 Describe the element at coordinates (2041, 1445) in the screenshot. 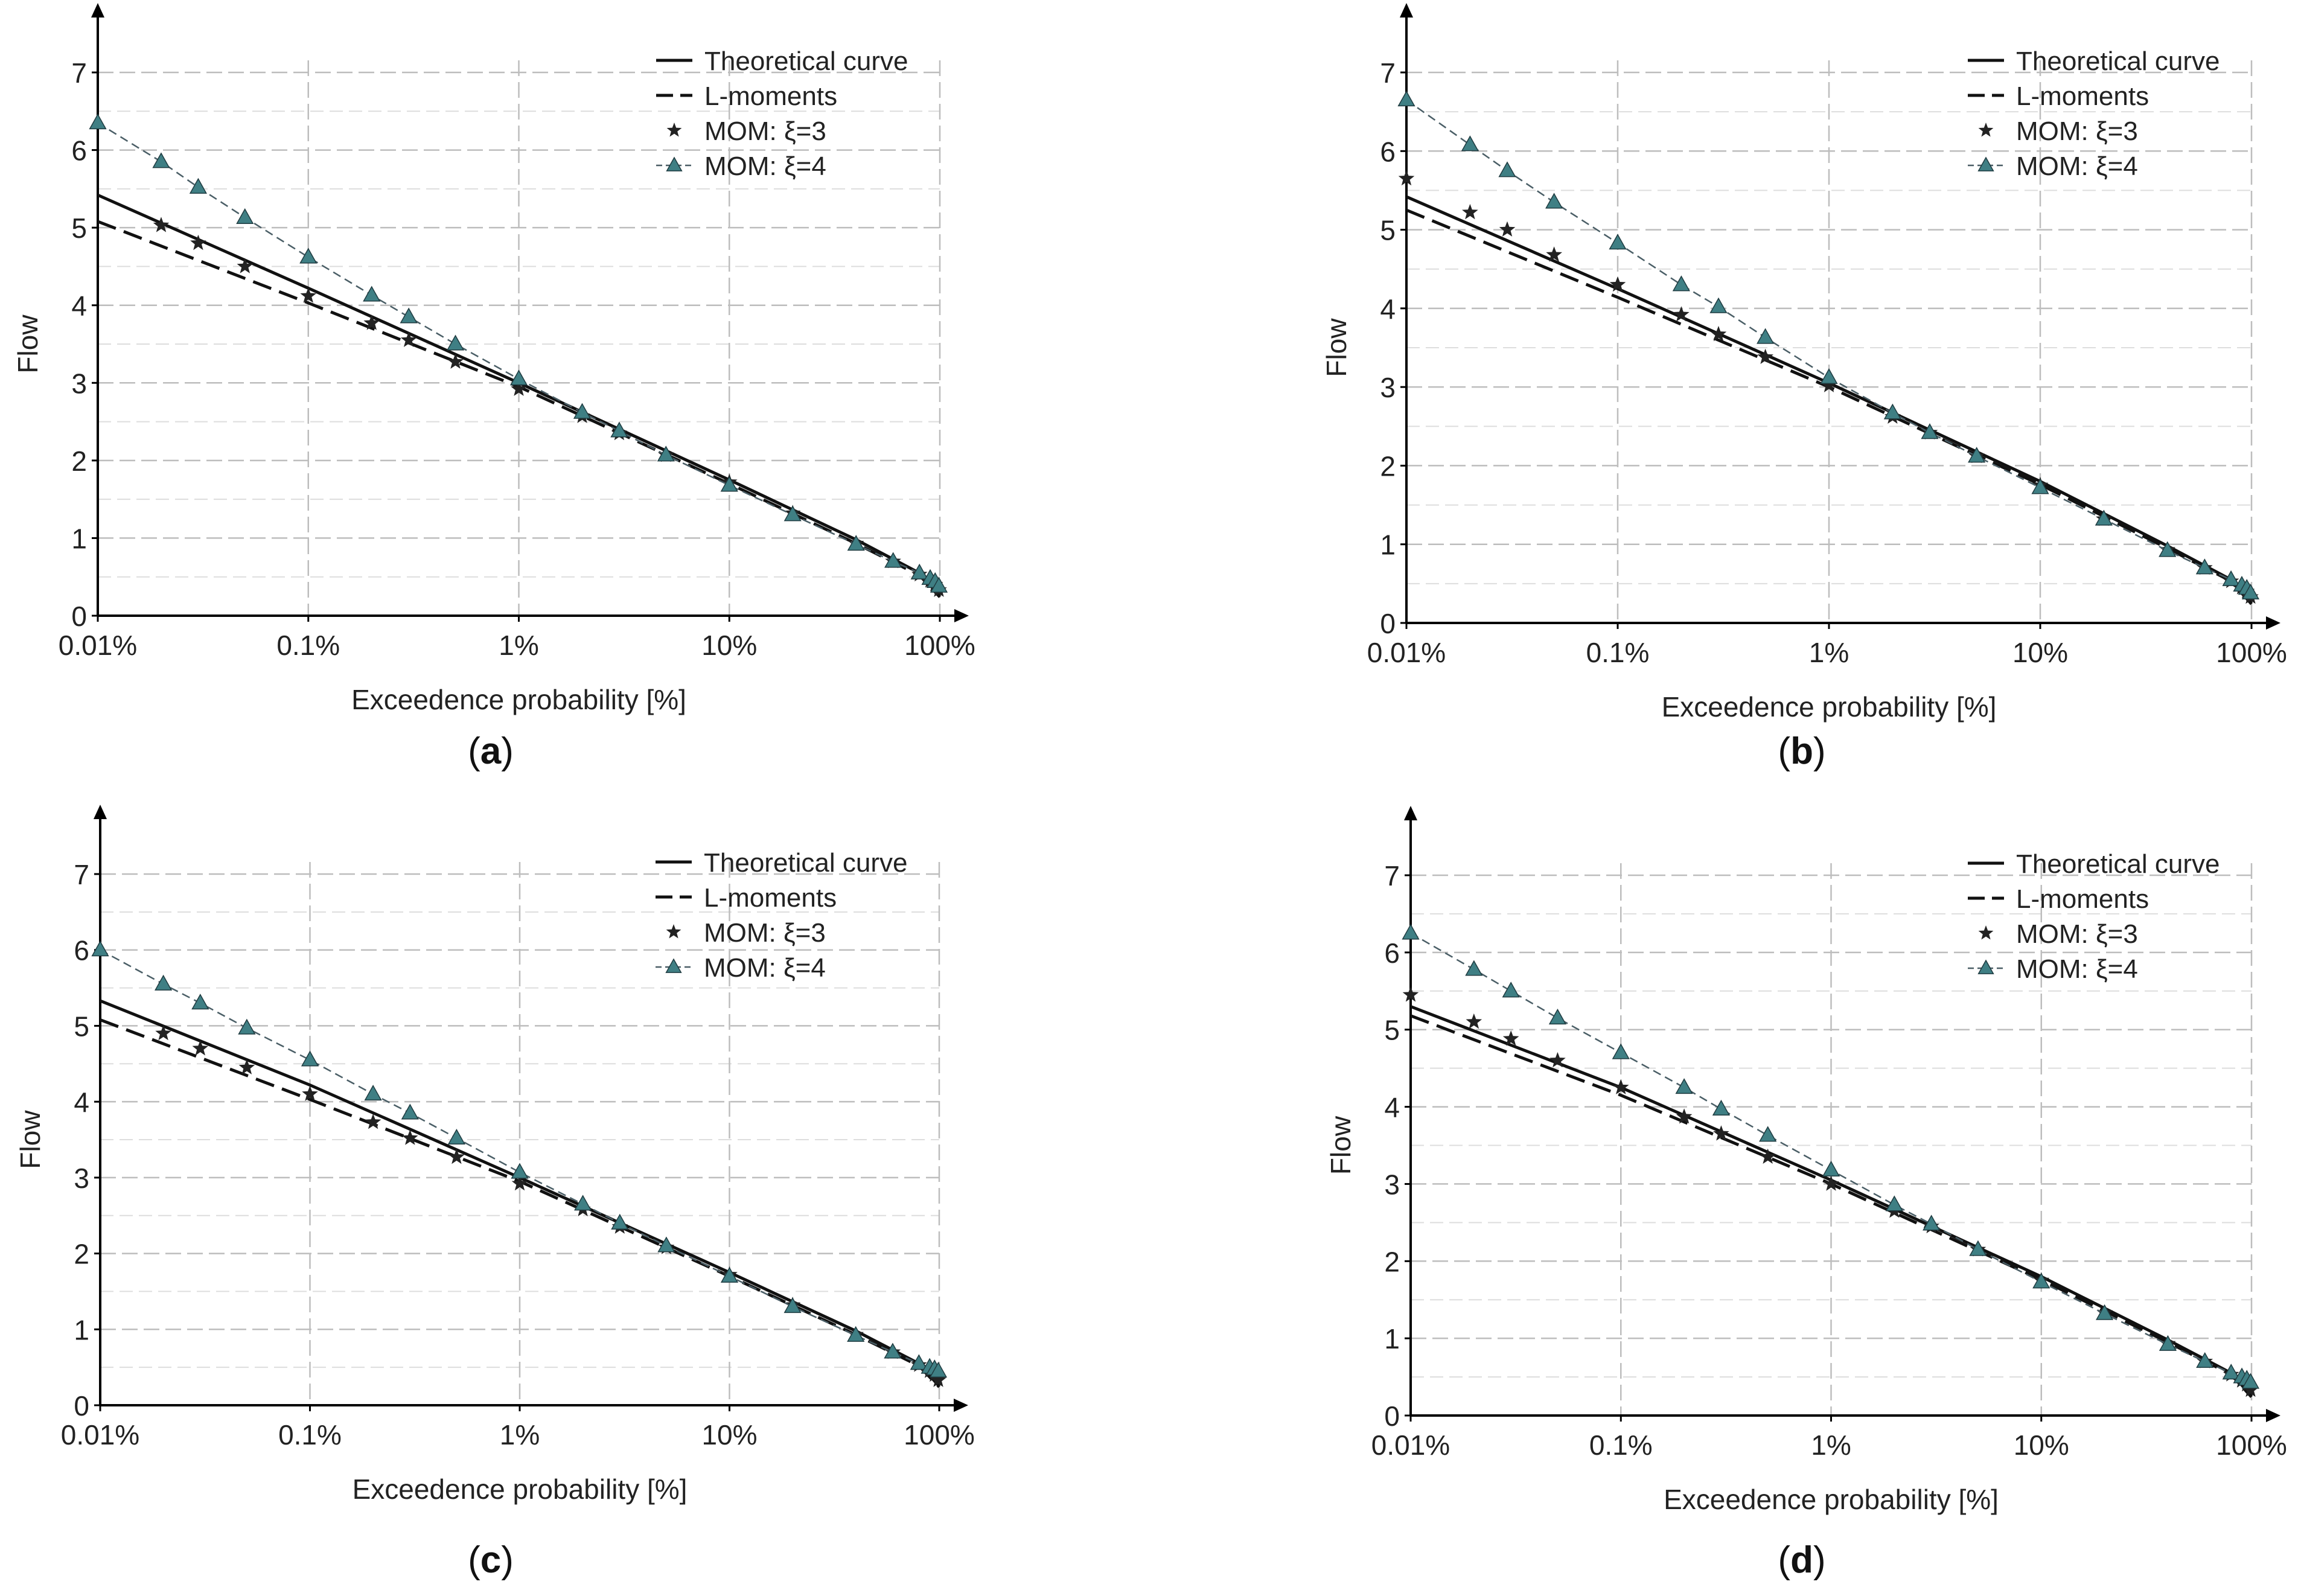

I see `x-tick-label: 10%` at that location.